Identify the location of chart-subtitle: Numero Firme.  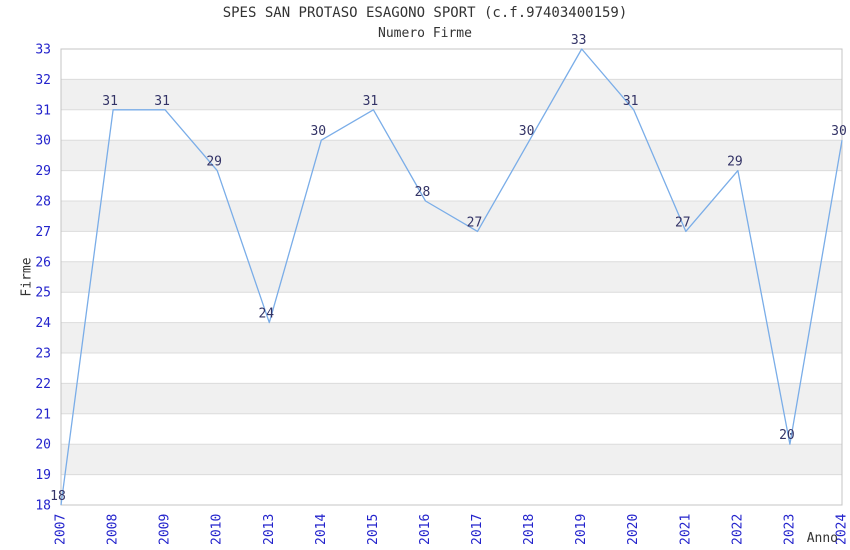
(425, 33).